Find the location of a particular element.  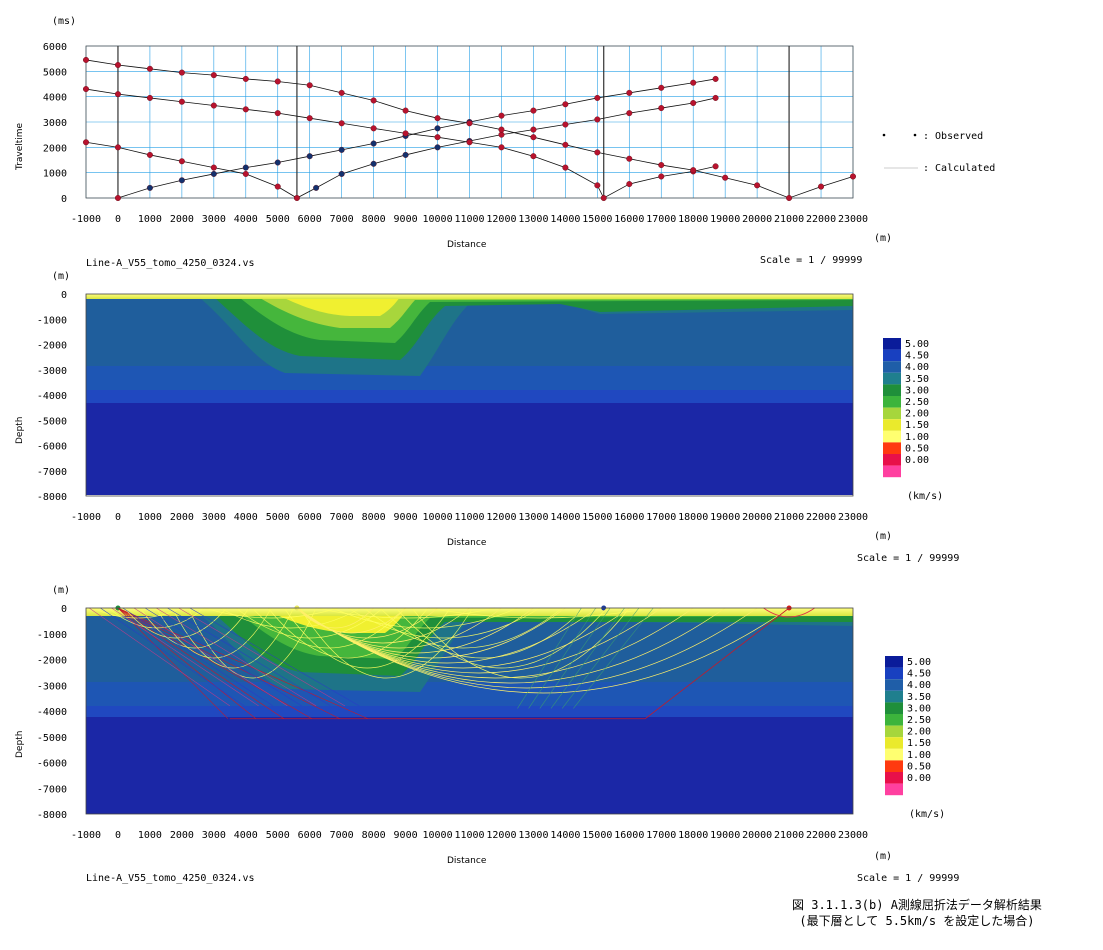

tt-x-tick-label: 0 is located at coordinates (118, 219).